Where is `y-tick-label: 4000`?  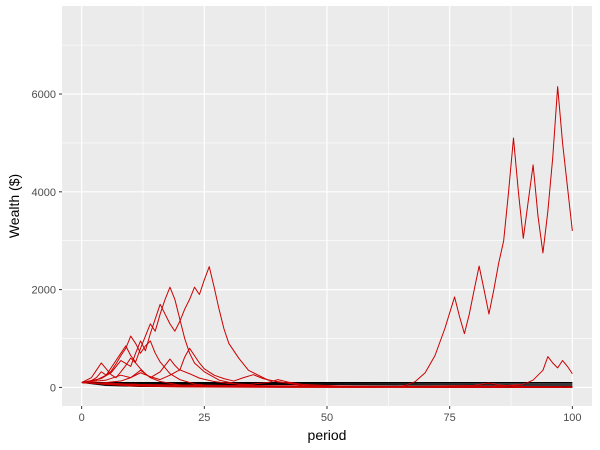 y-tick-label: 4000 is located at coordinates (44, 193).